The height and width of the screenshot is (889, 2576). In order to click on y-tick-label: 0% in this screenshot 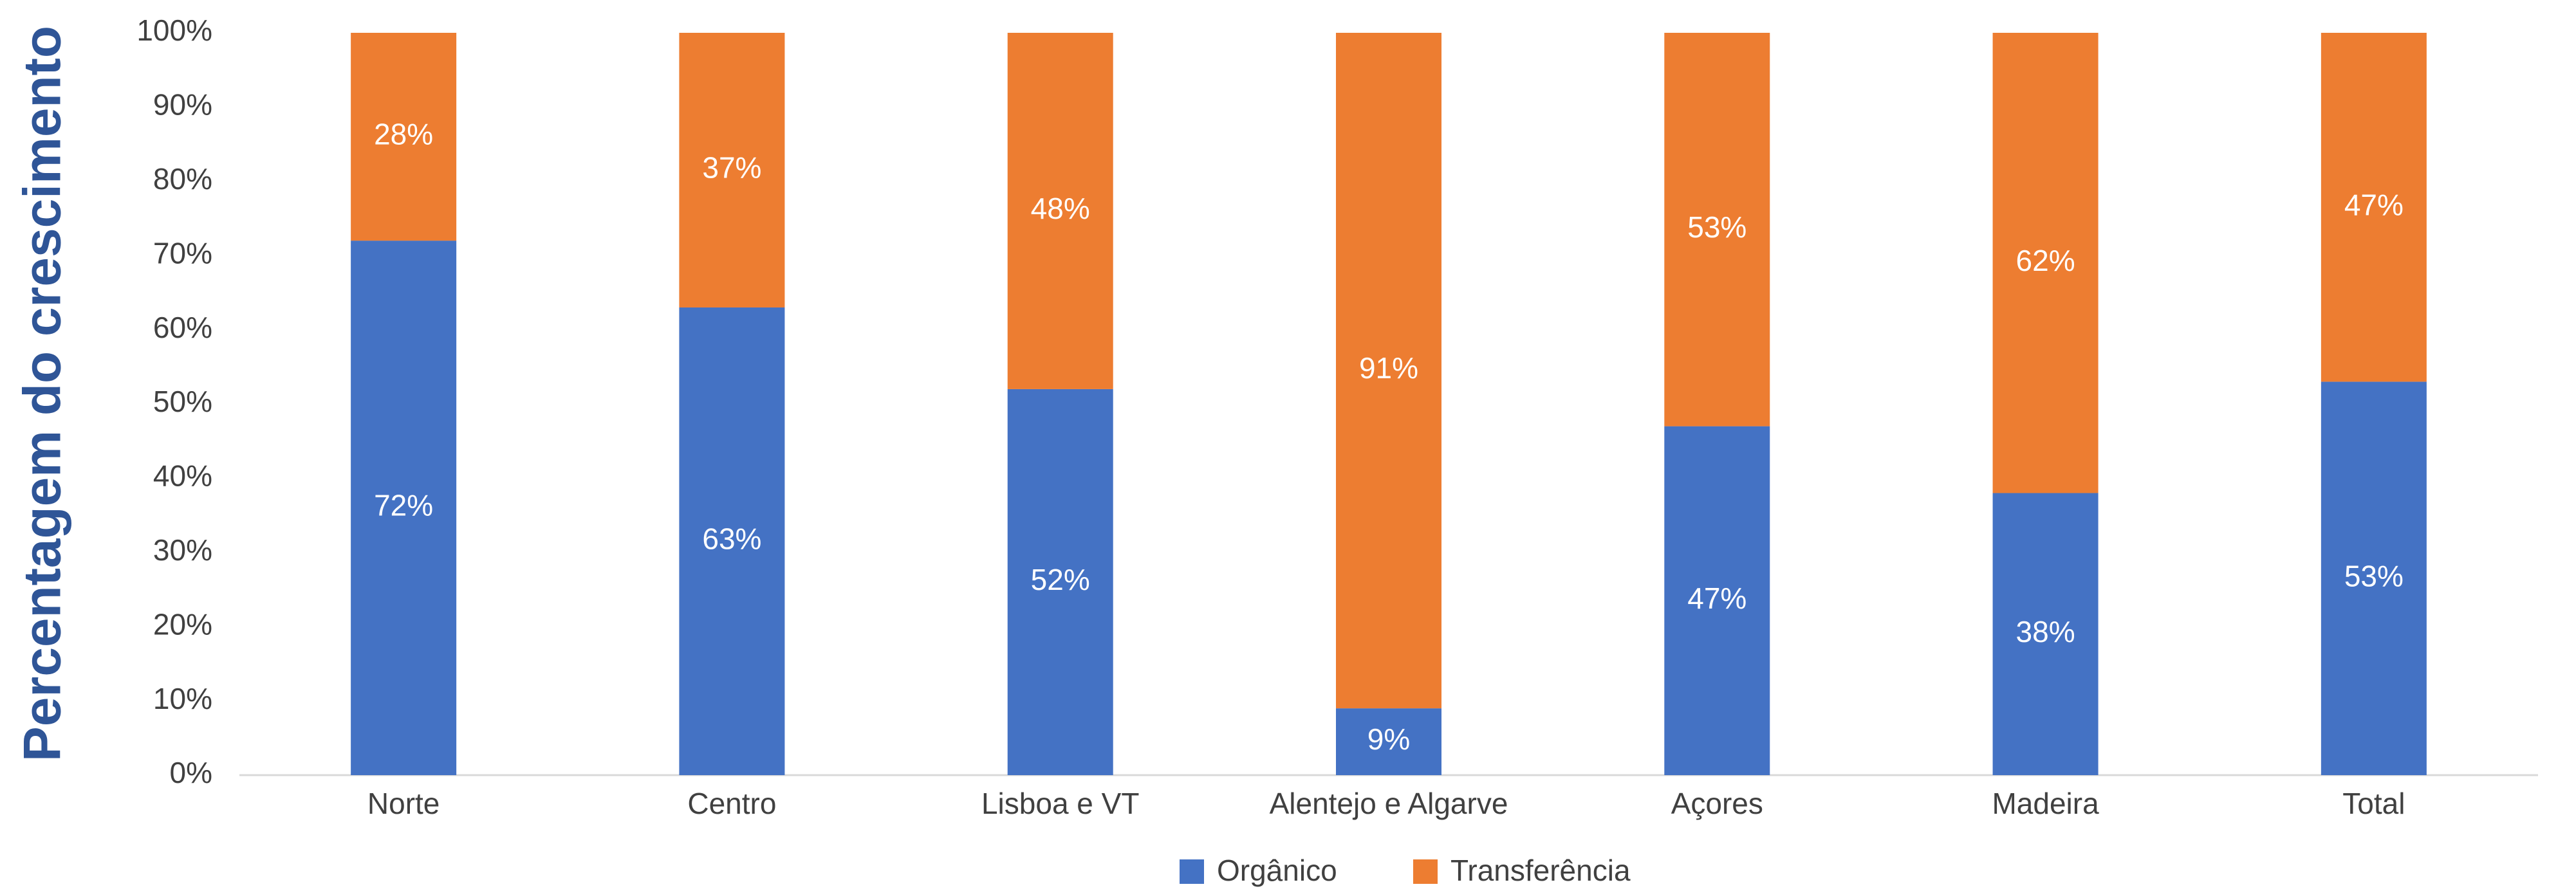, I will do `click(191, 772)`.